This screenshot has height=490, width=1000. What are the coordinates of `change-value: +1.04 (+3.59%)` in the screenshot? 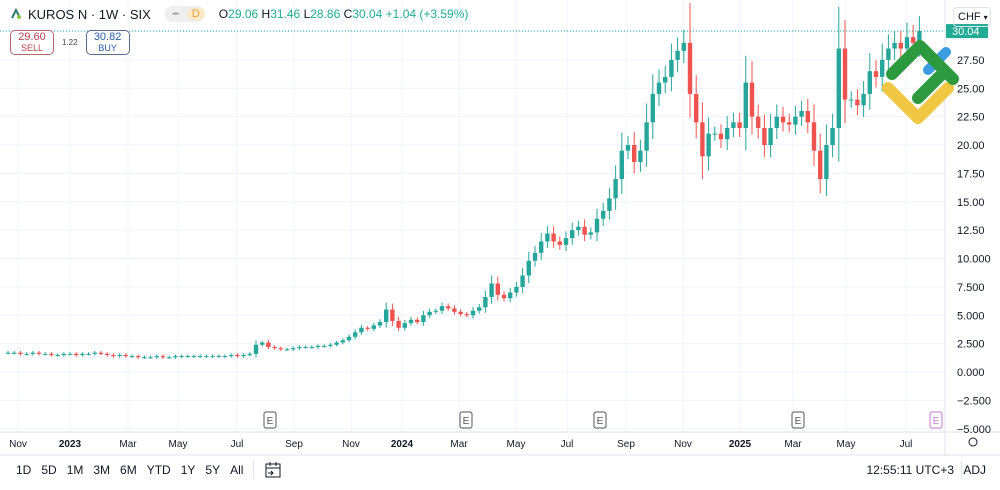 It's located at (427, 14).